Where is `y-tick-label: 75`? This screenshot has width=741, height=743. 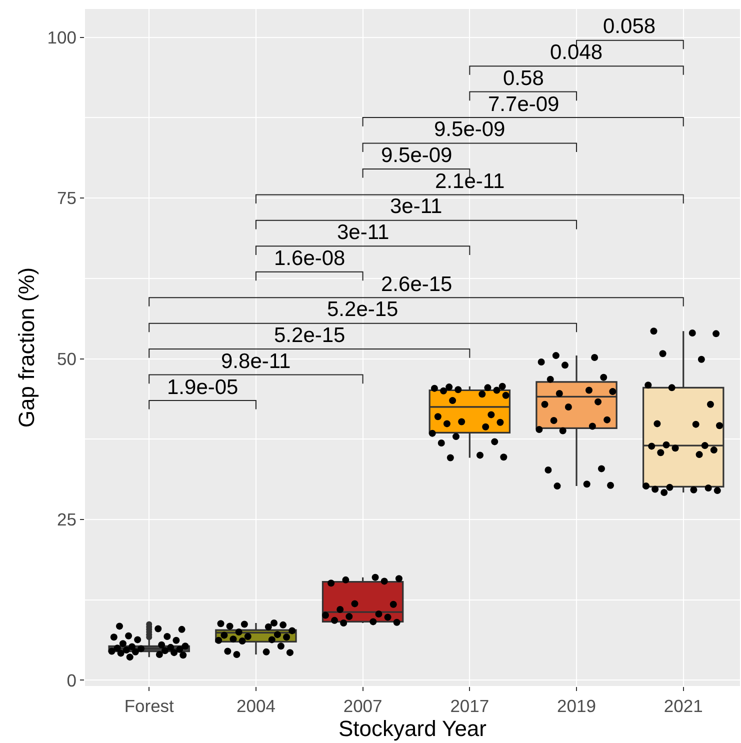 y-tick-label: 75 is located at coordinates (66, 198).